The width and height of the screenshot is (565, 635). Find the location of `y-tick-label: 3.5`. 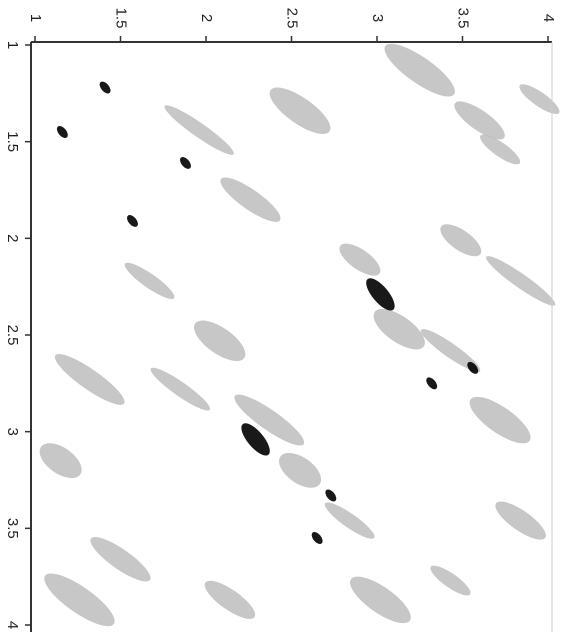

y-tick-label: 3.5 is located at coordinates (12, 528).